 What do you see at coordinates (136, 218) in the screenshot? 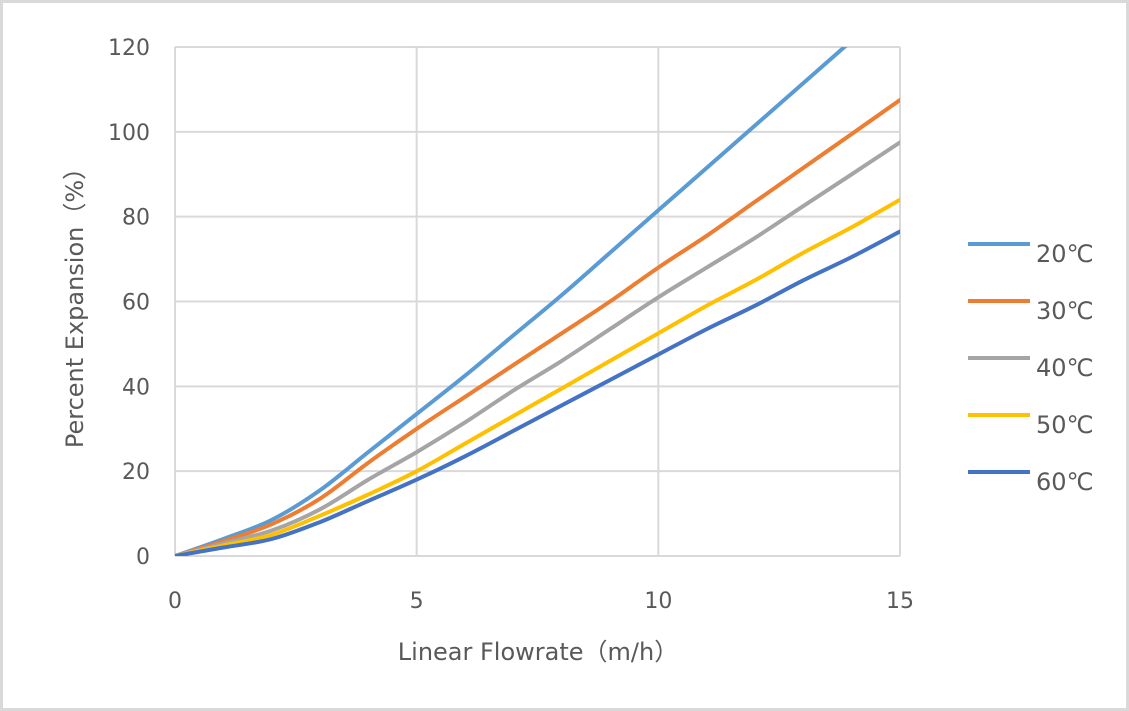
I see `y-tick-label: 80` at bounding box center [136, 218].